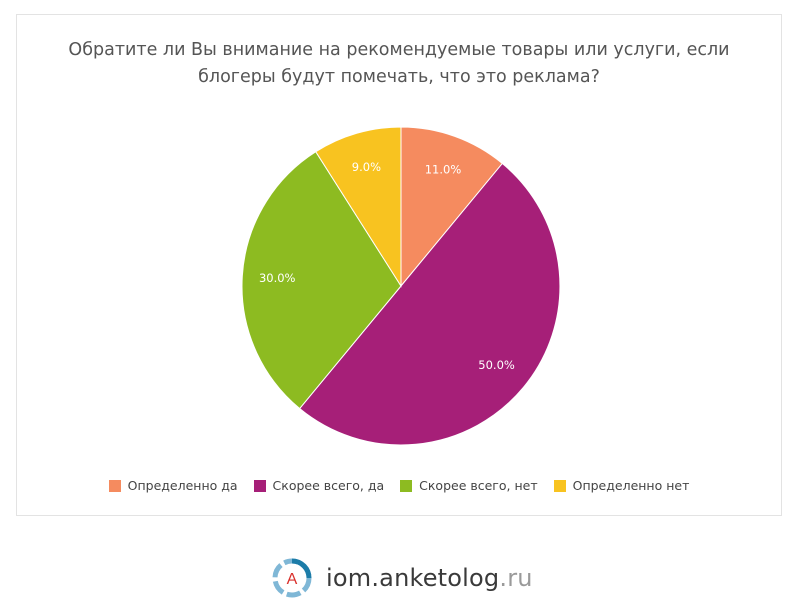 This screenshot has width=800, height=608. Describe the element at coordinates (496, 365) in the screenshot. I see `pie-value-label-2: 50.0%` at that location.